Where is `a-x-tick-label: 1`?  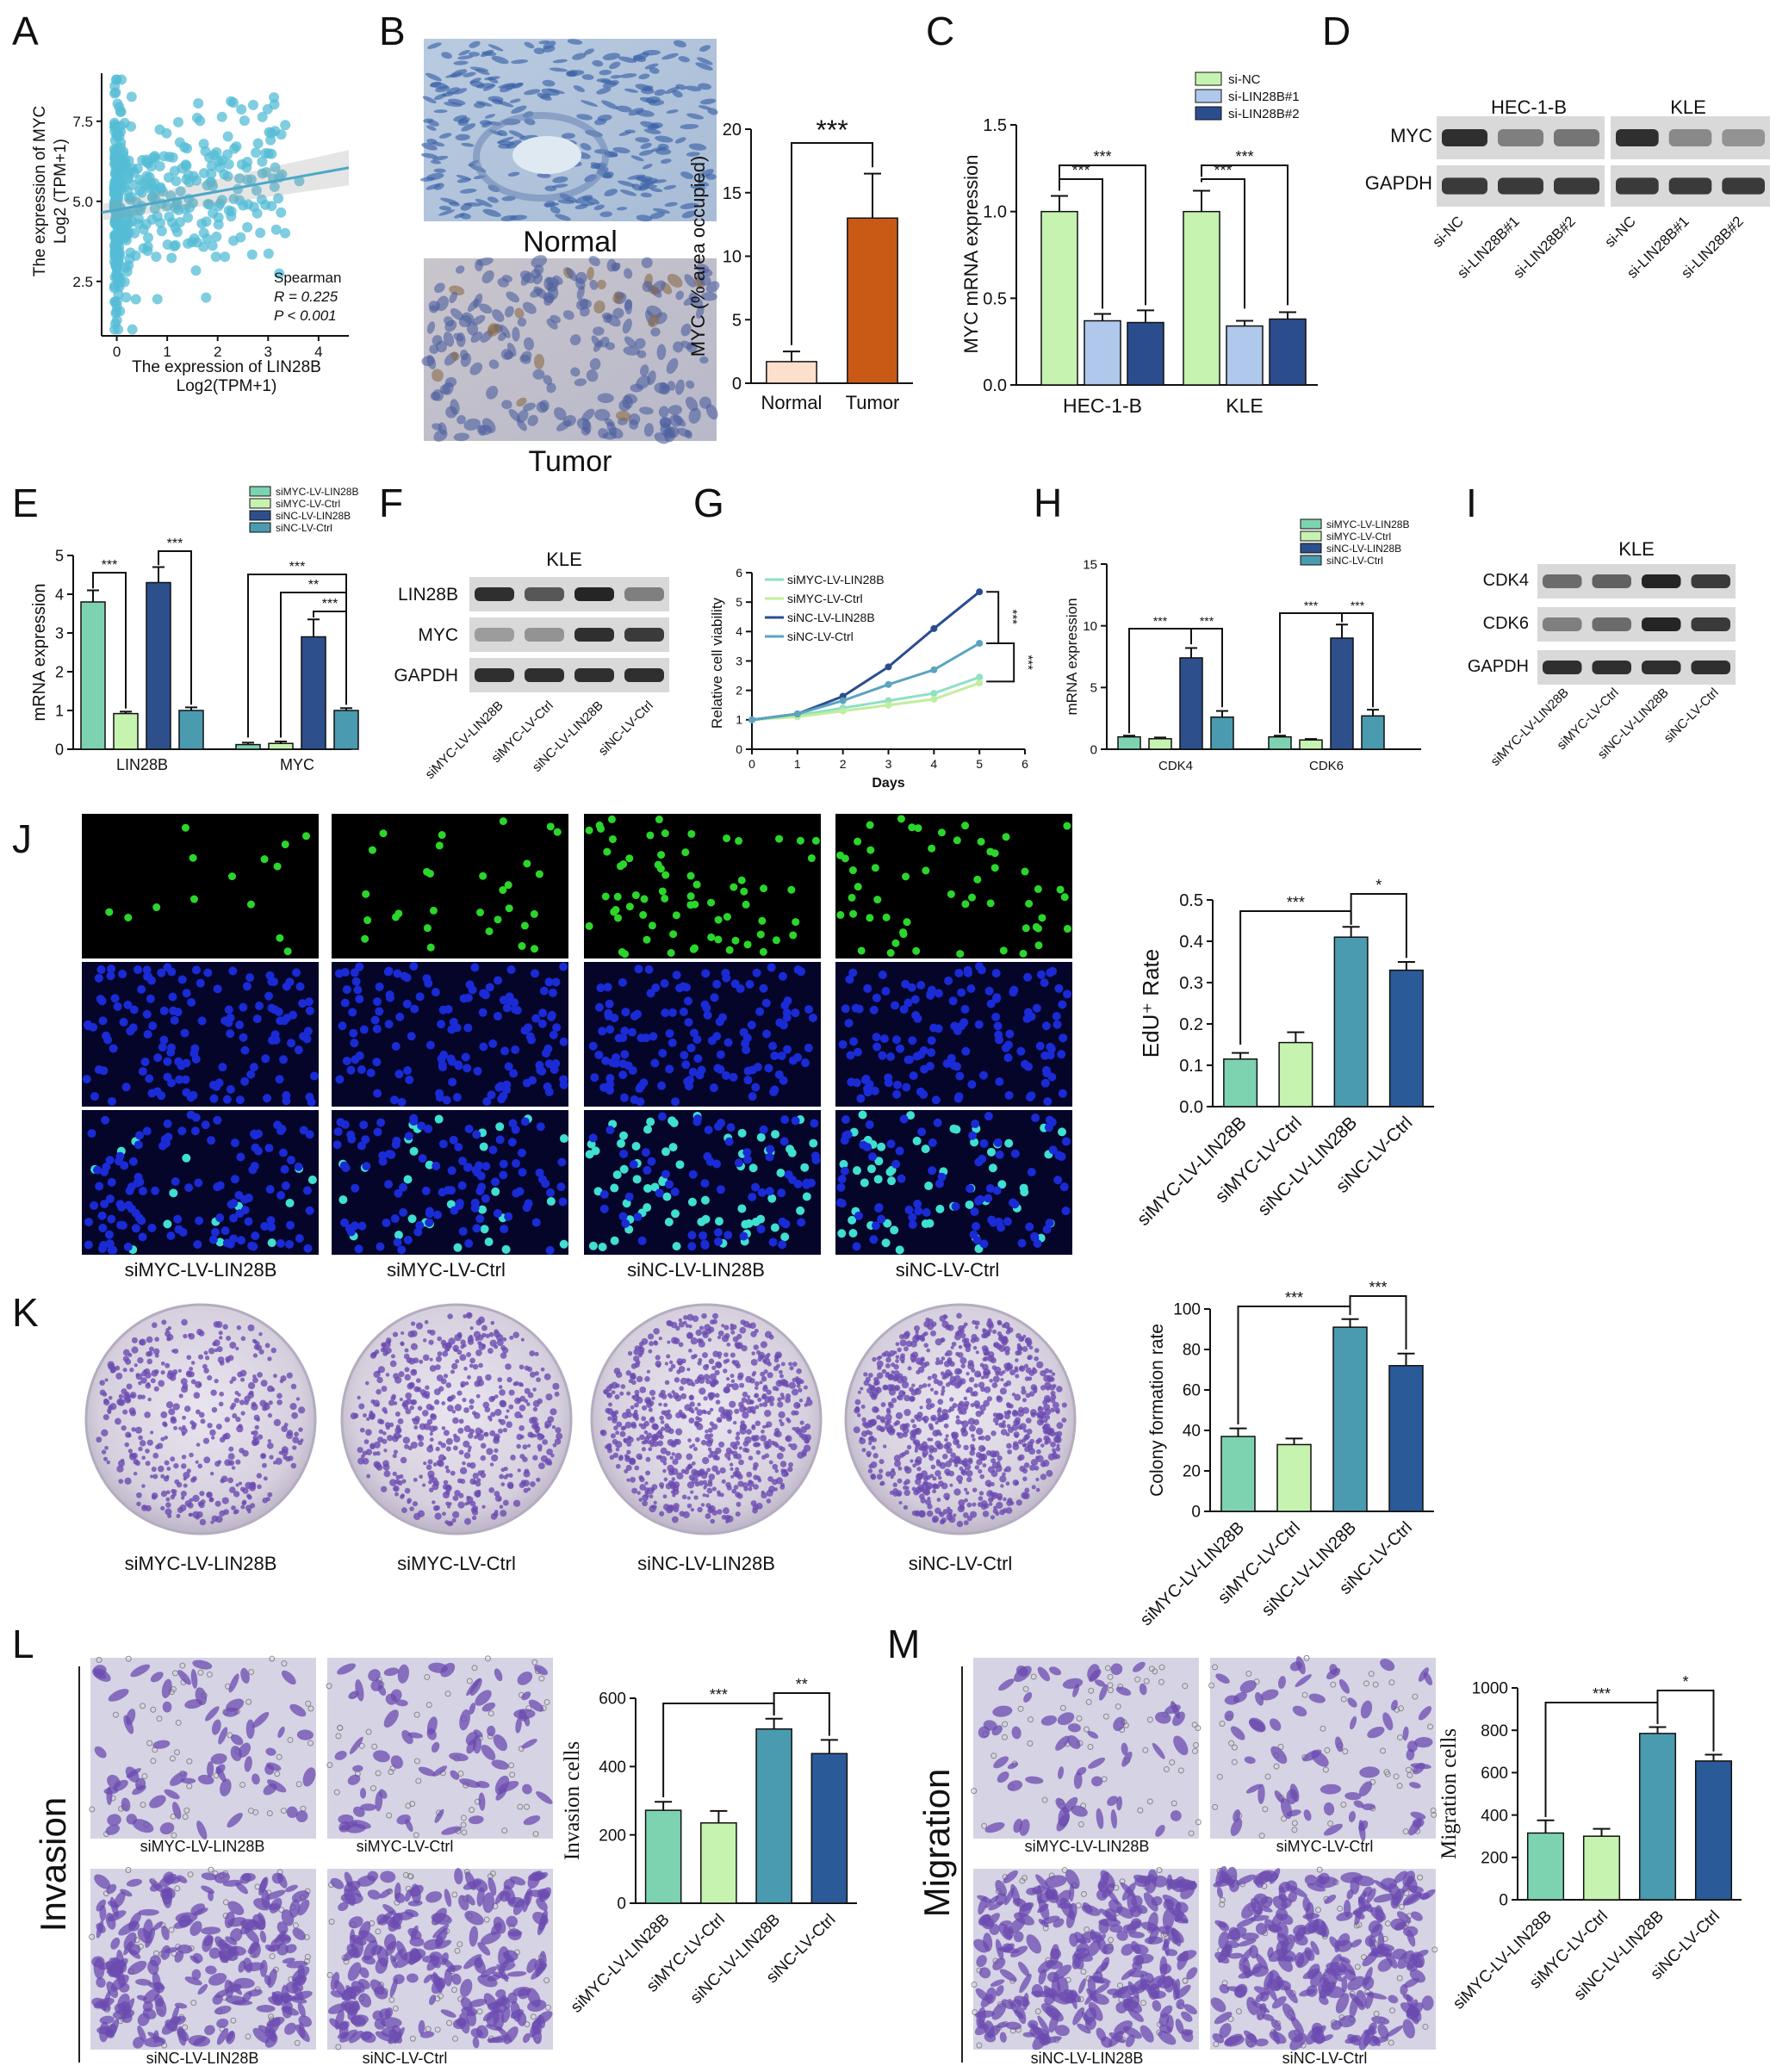
a-x-tick-label: 1 is located at coordinates (167, 352).